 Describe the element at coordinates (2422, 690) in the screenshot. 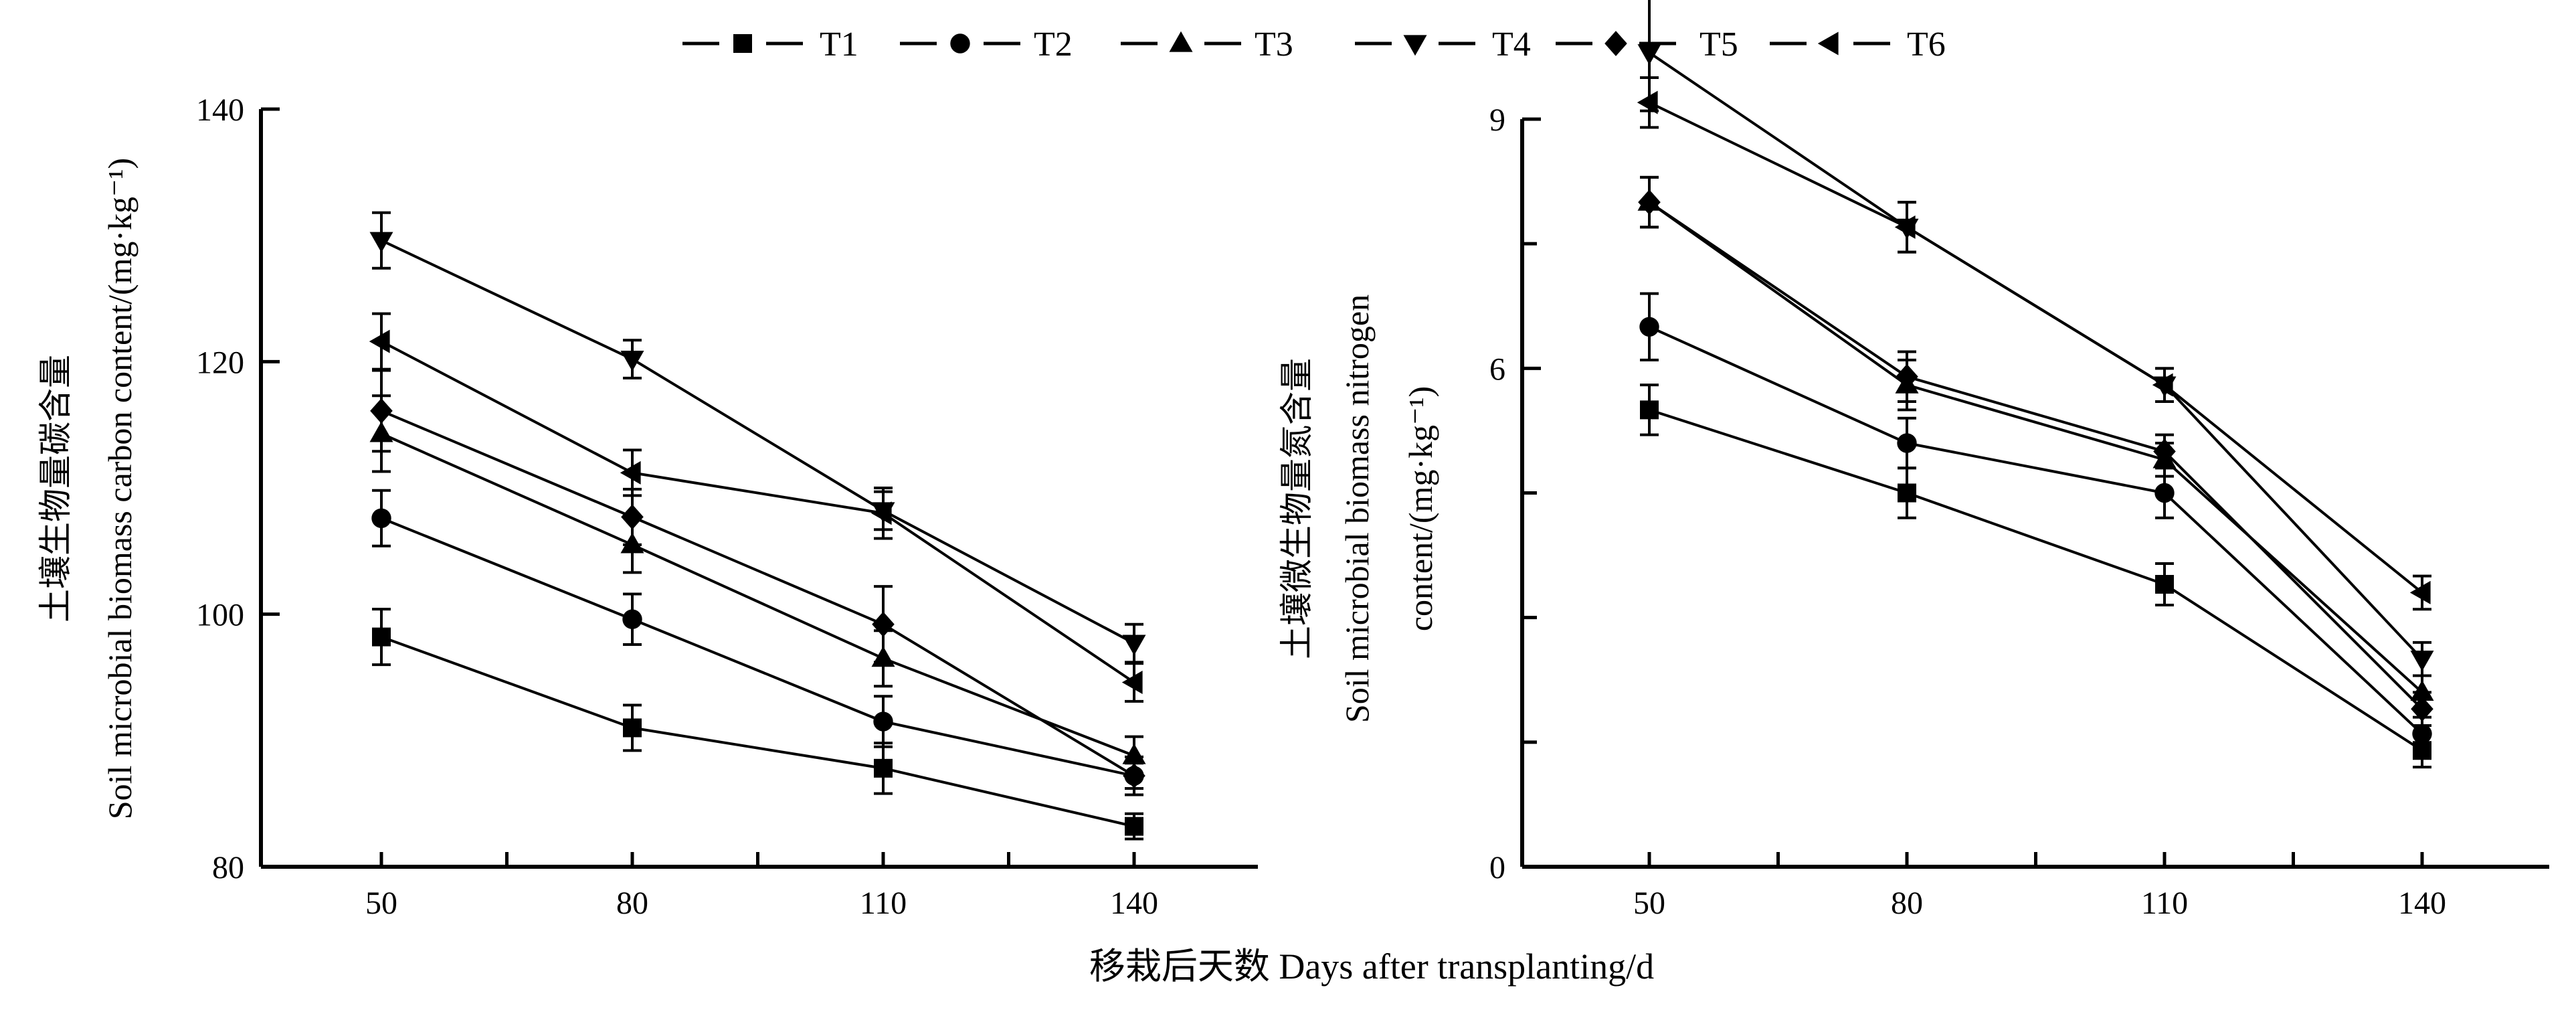

I see `nitrogen-point-t3` at that location.